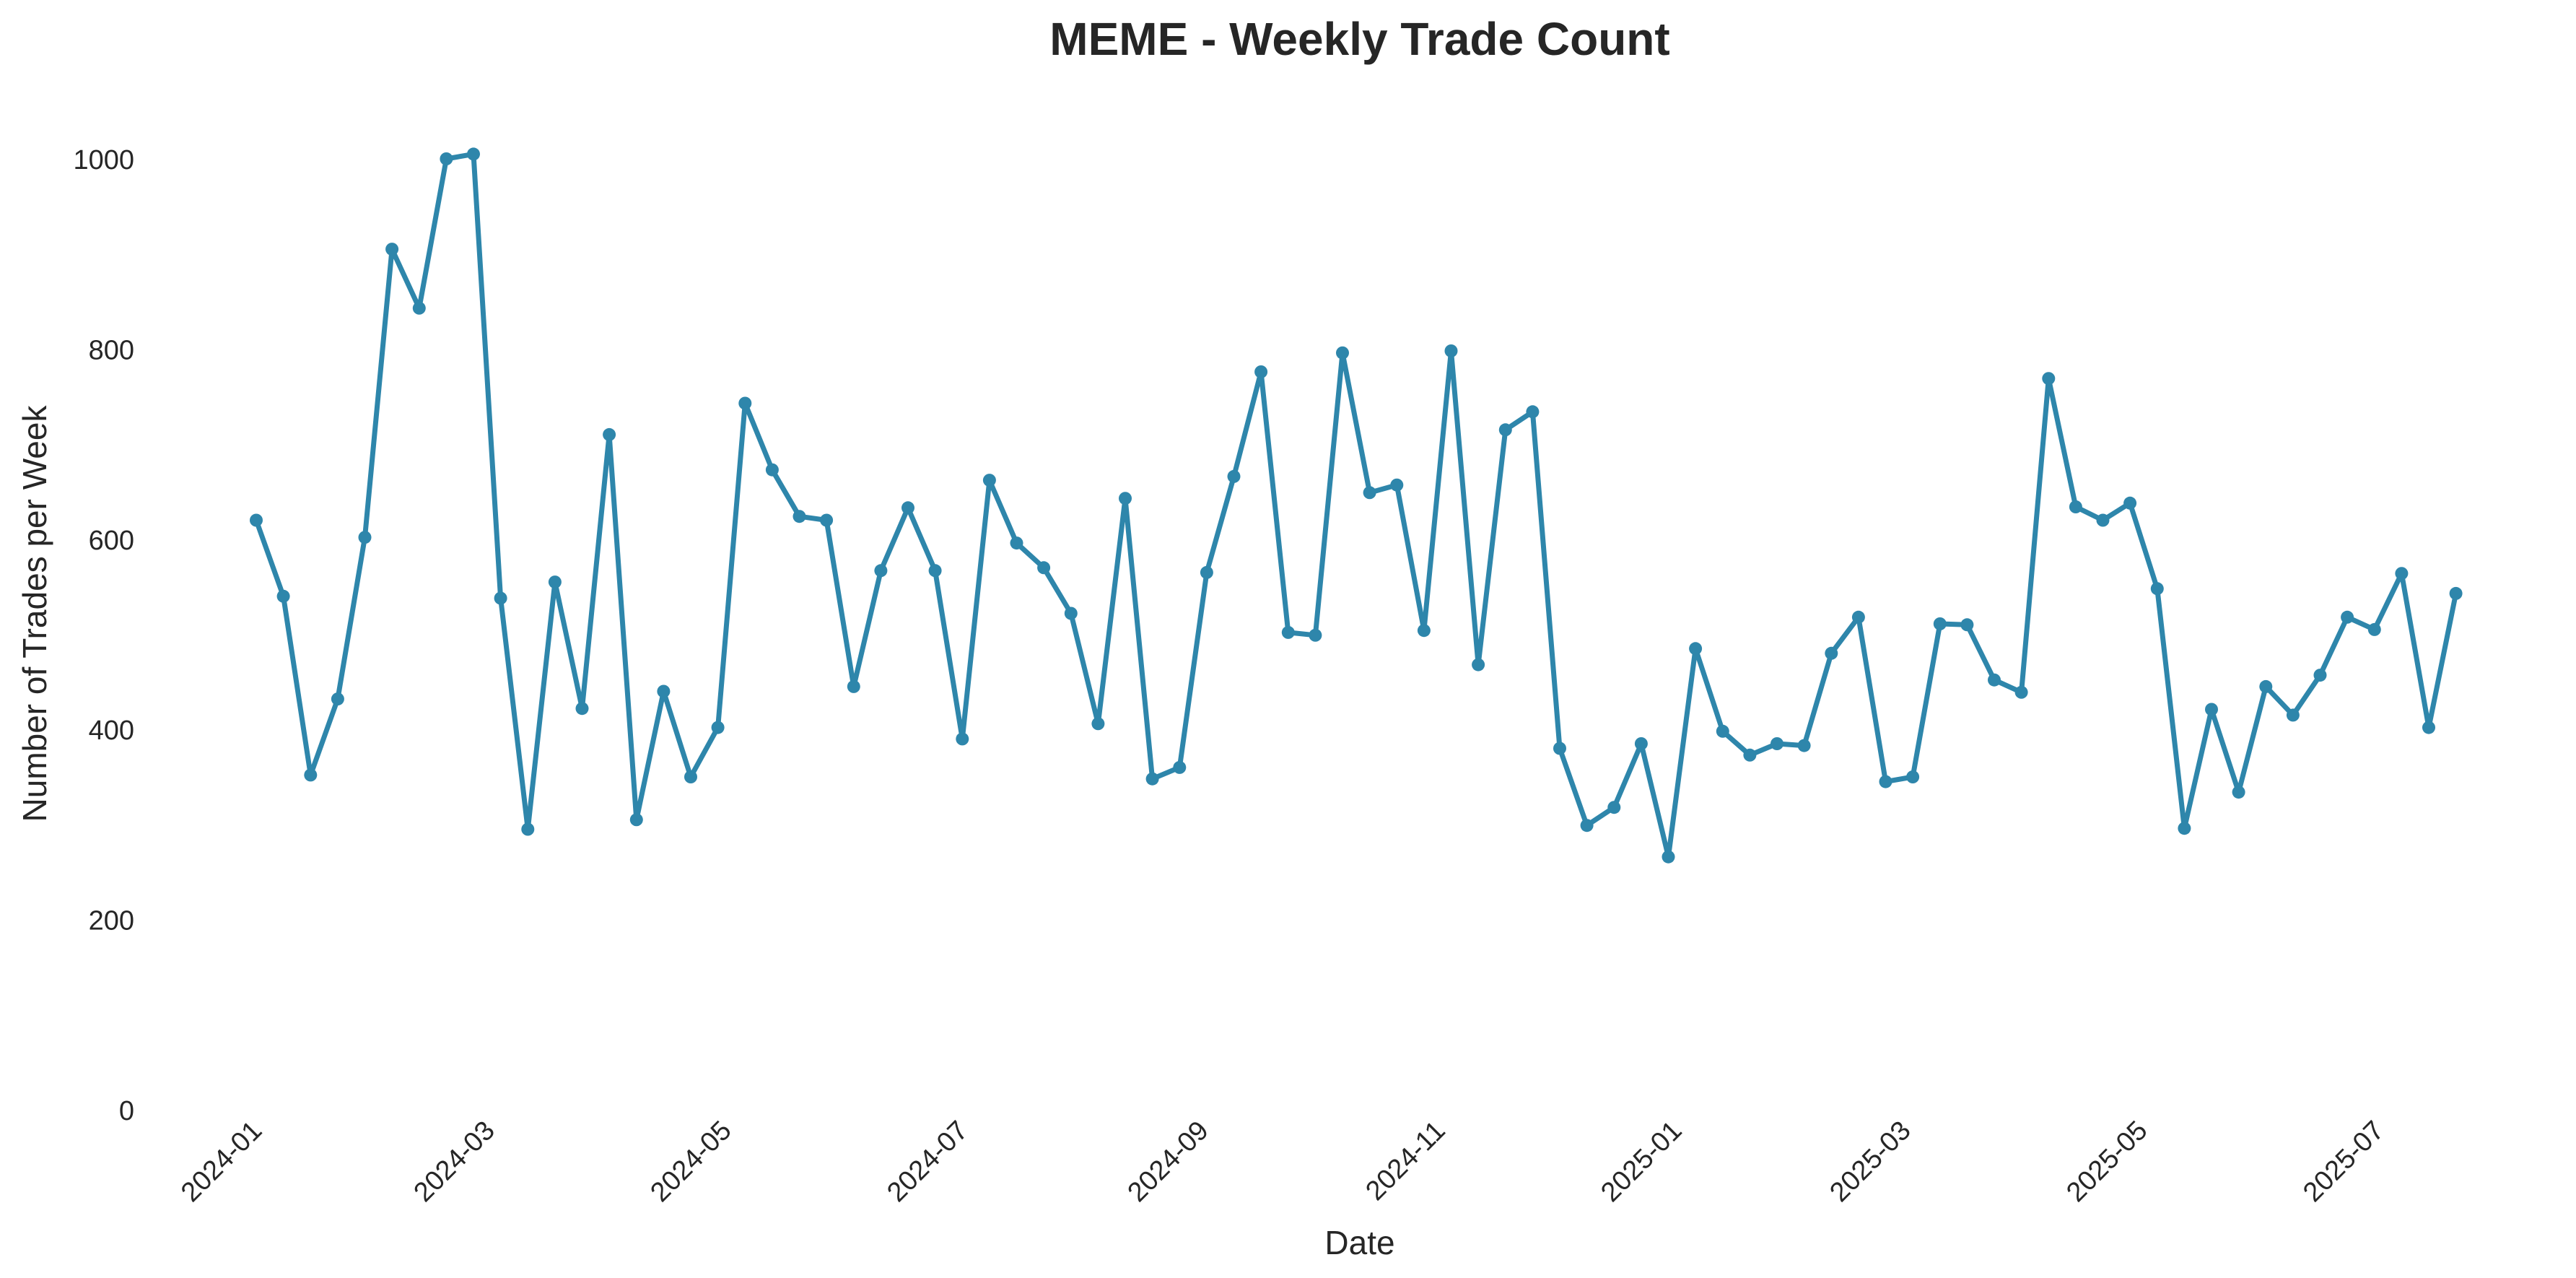 The width and height of the screenshot is (2576, 1278). What do you see at coordinates (1641, 1162) in the screenshot?
I see `x-tick-label: 2025-01` at bounding box center [1641, 1162].